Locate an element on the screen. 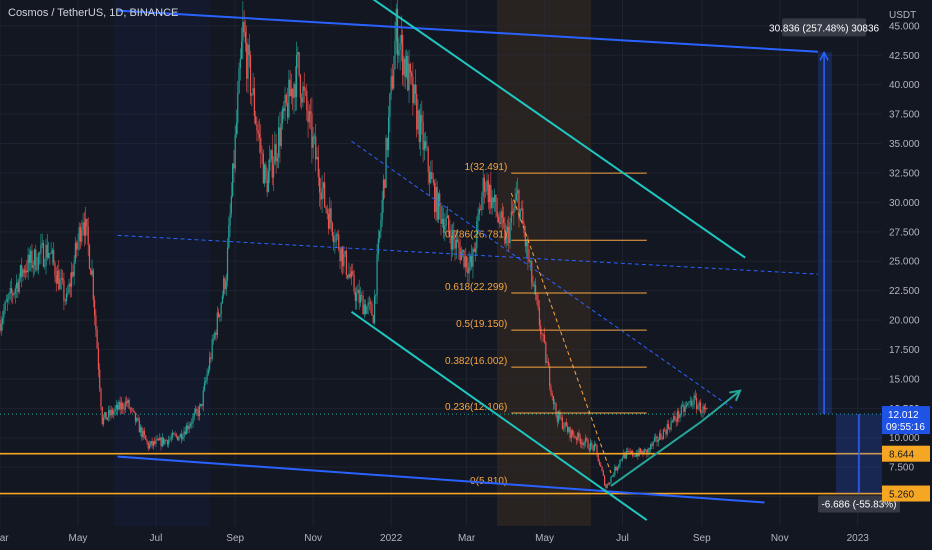 Image resolution: width=932 pixels, height=550 pixels. measure-upside-box is located at coordinates (825, 233).